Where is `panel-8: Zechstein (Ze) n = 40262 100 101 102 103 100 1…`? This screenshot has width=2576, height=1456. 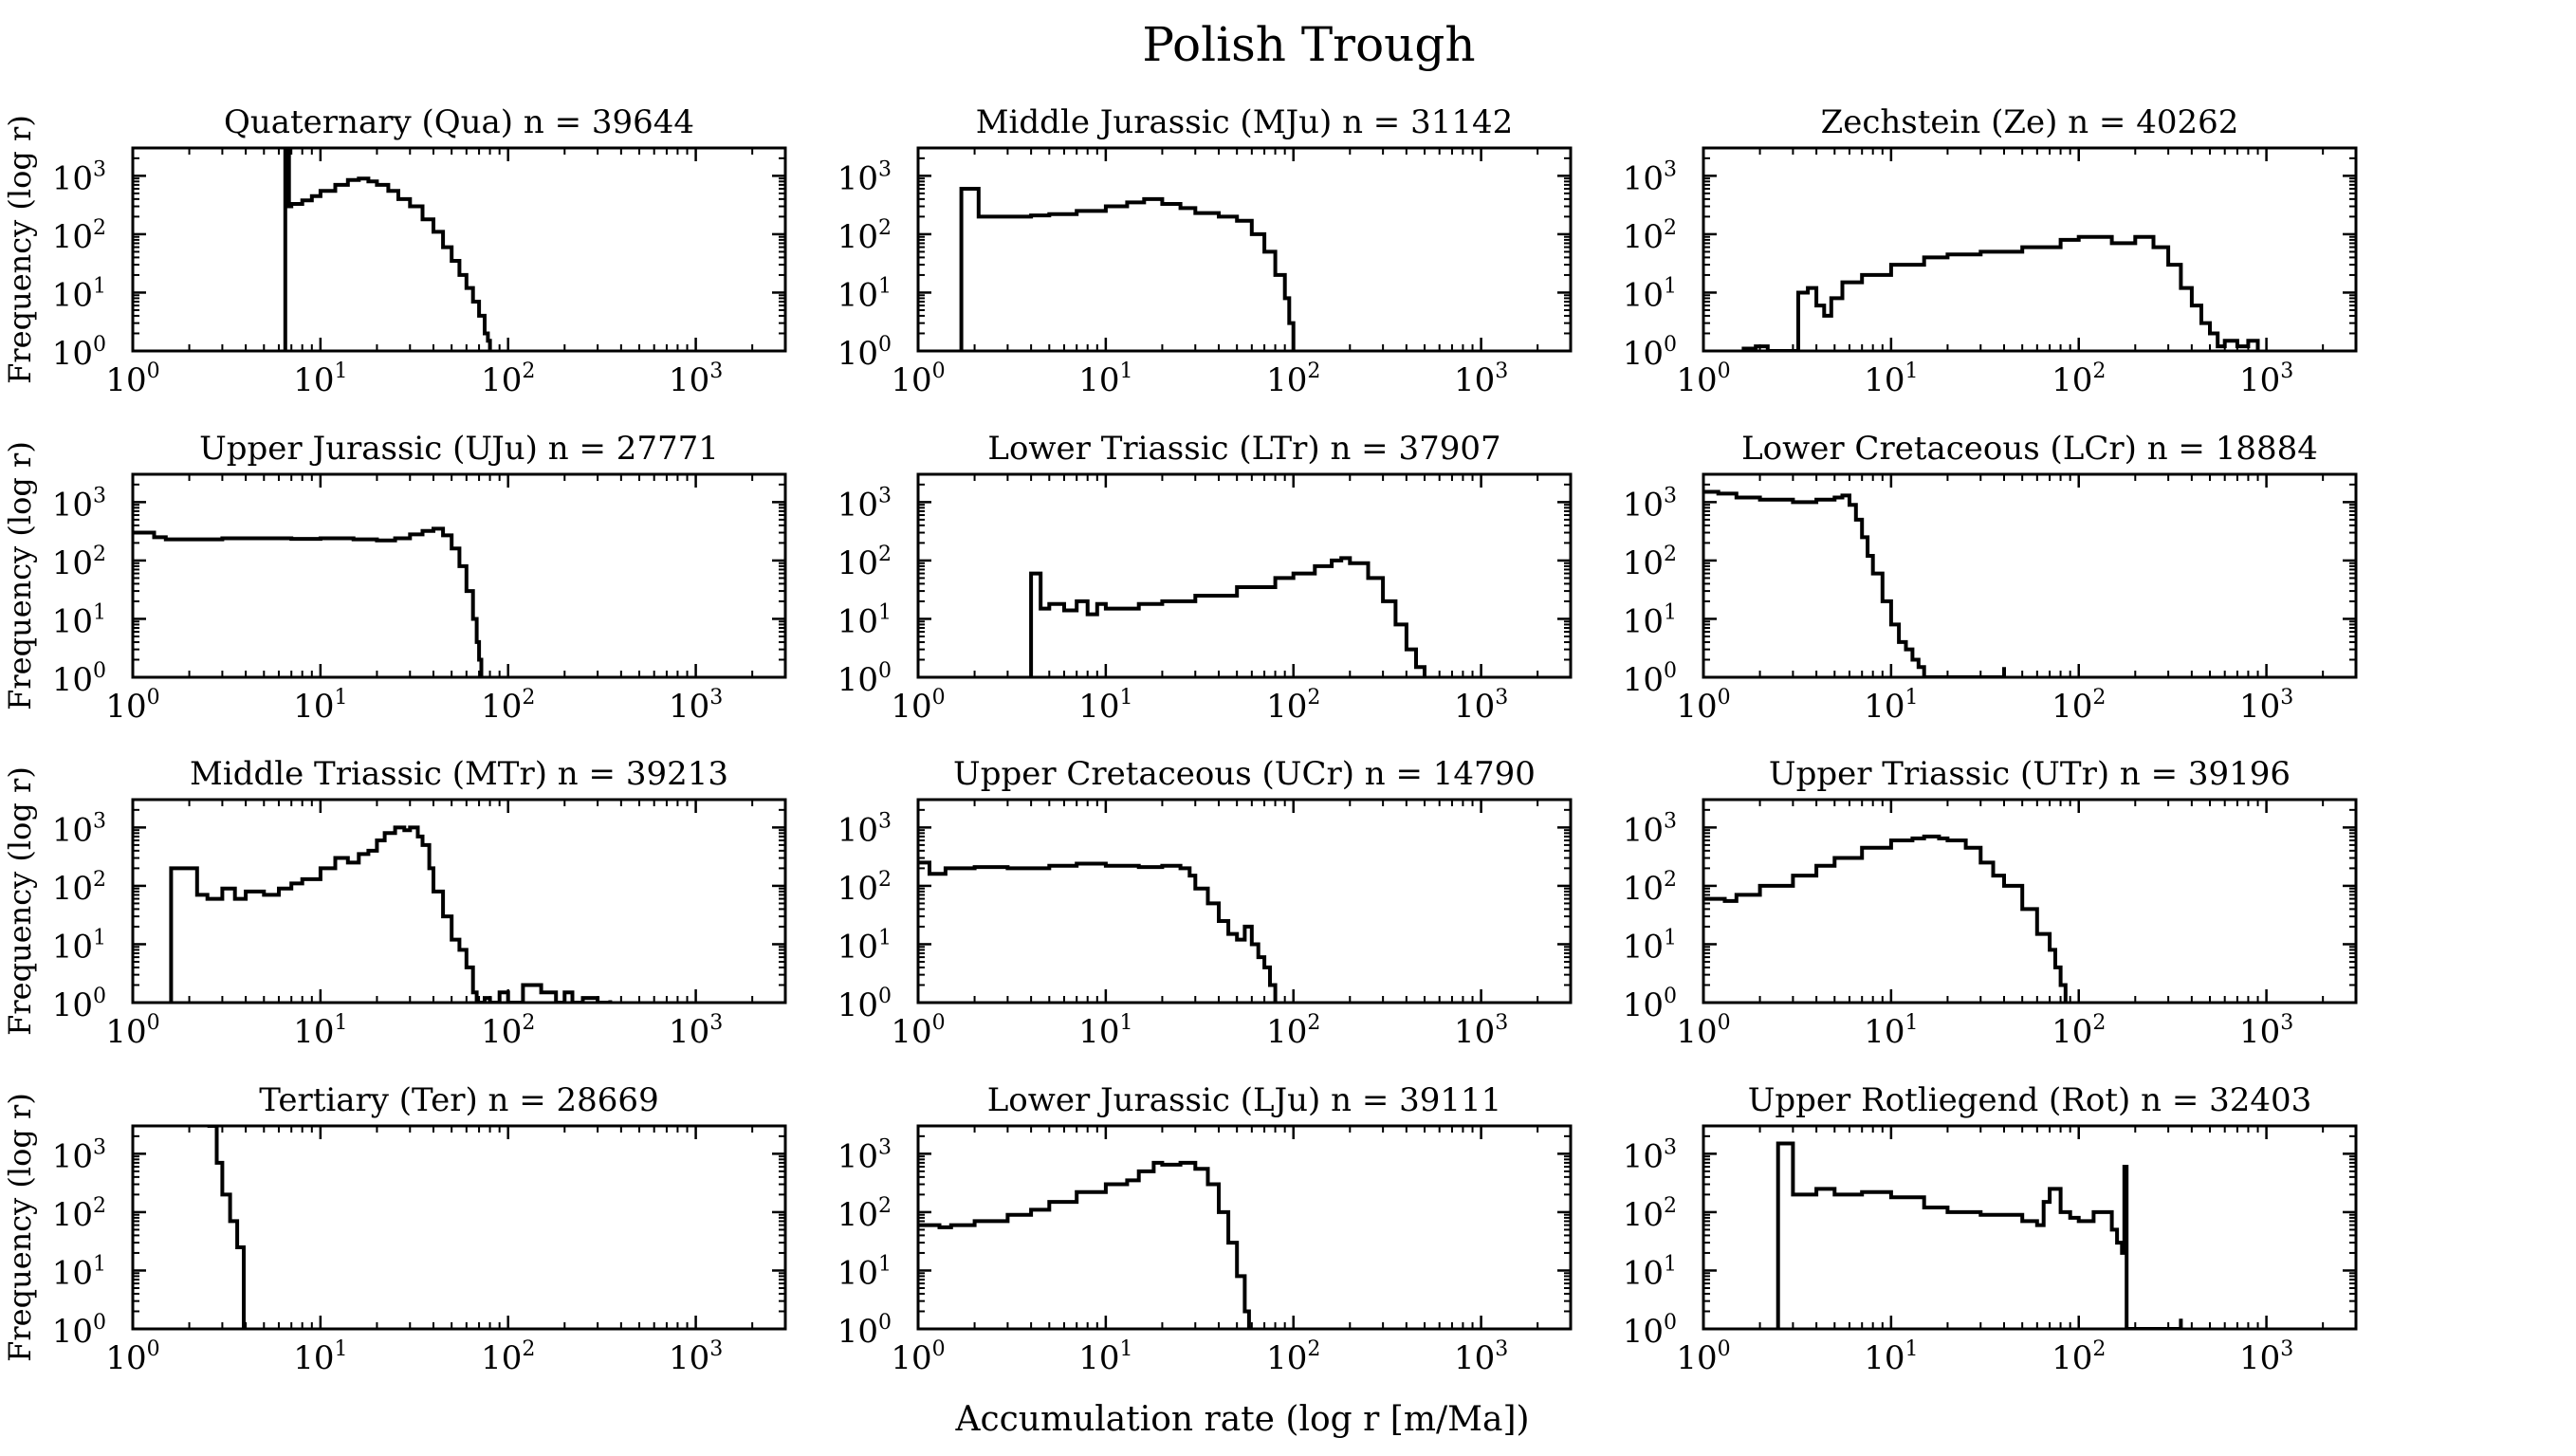
panel-8: Zechstein (Ze) n = 40262 100 101 102 103 100 1… is located at coordinates (1990, 251).